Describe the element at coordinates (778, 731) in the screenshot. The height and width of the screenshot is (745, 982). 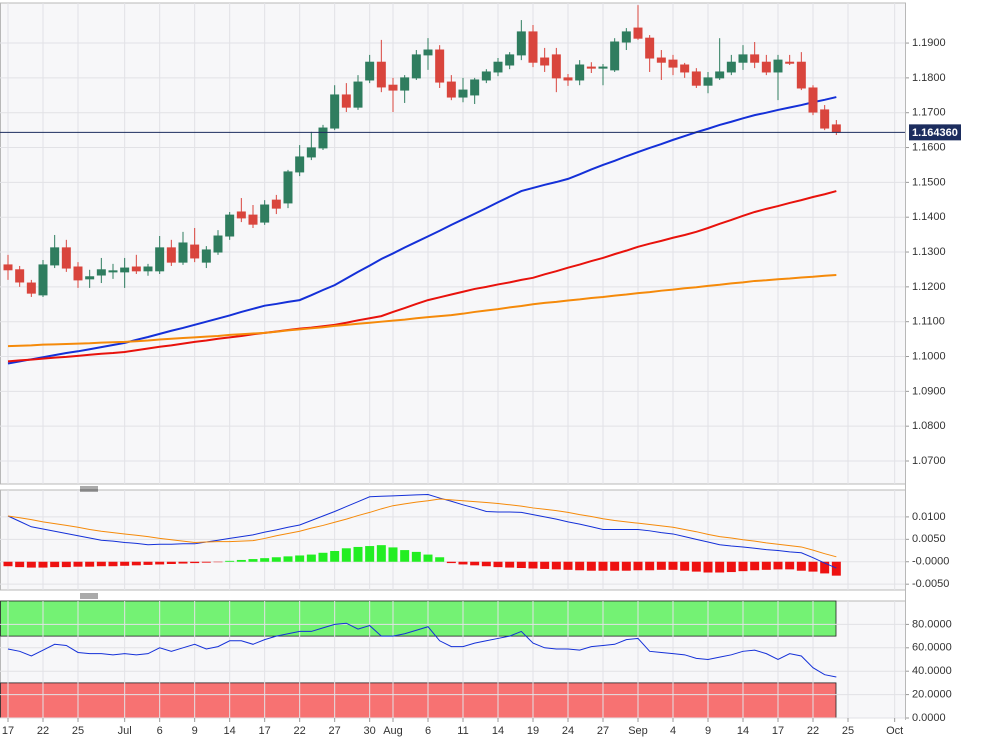
I see `x-tick-label: 17` at that location.